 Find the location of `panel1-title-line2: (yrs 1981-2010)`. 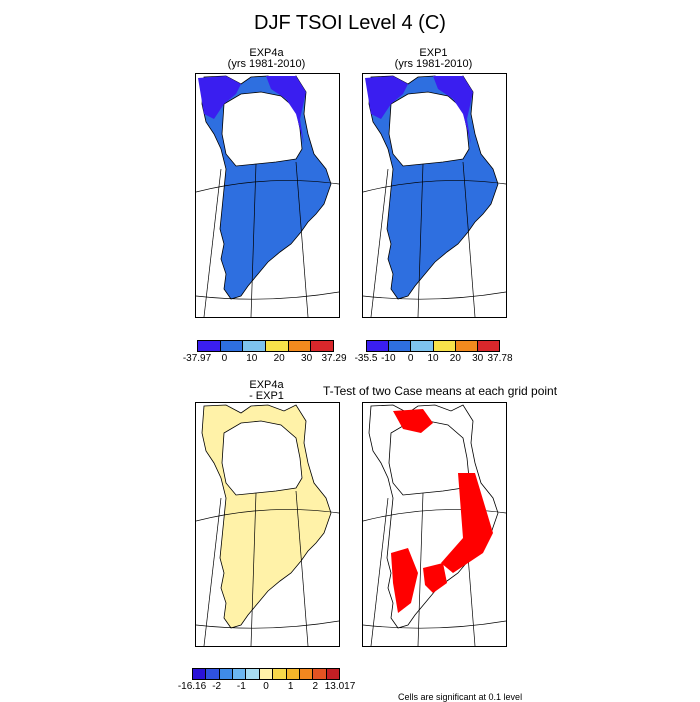

panel1-title-line2: (yrs 1981-2010) is located at coordinates (266, 64).